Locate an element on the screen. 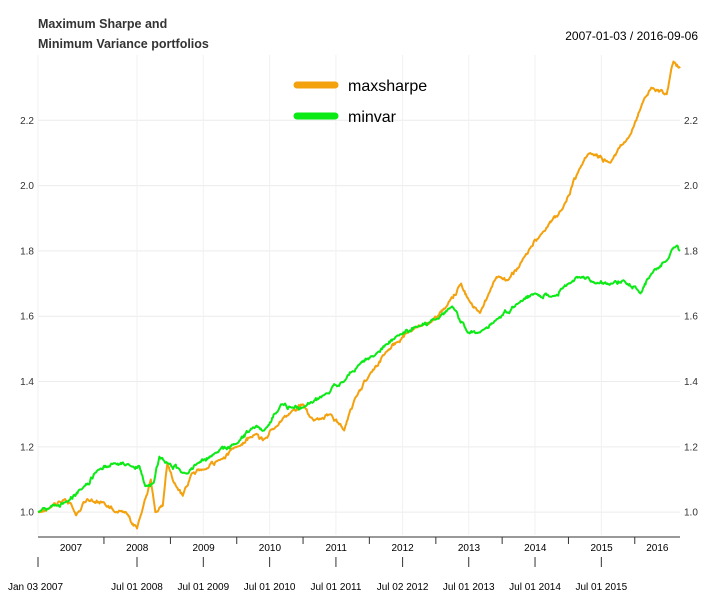 This screenshot has height=600, width=720. year-label: 2015 is located at coordinates (601, 548).